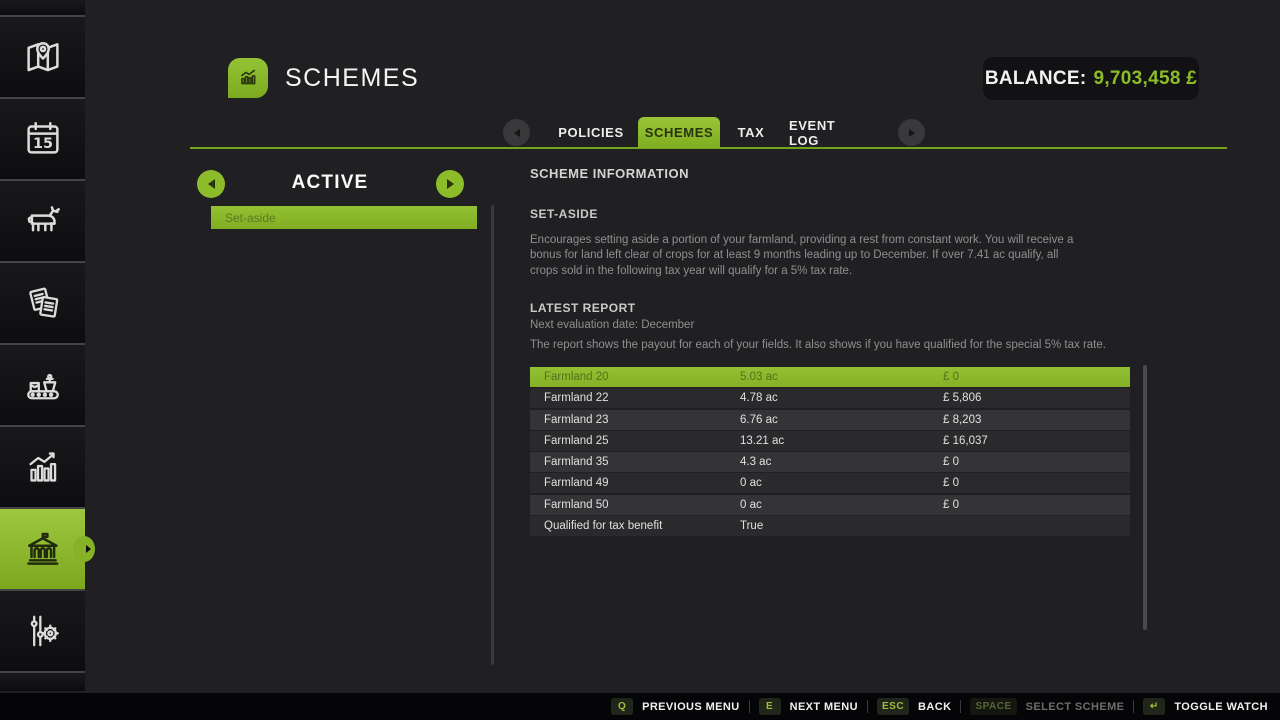 This screenshot has width=1280, height=720. I want to click on tabbar-underline, so click(708, 148).